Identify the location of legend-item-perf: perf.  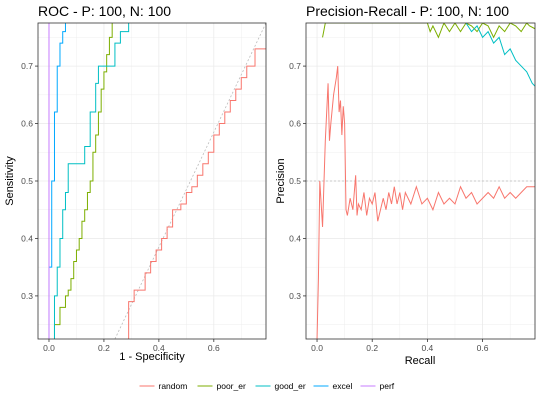
(377, 386).